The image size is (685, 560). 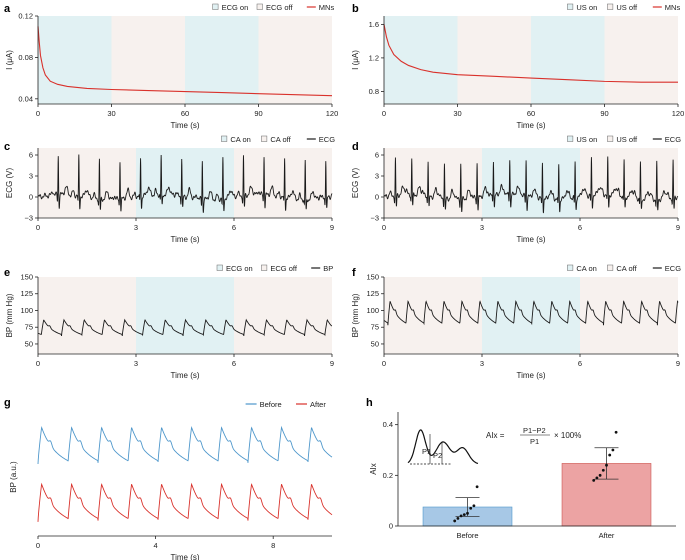 What do you see at coordinates (156, 545) in the screenshot?
I see `x-tick-label: 4` at bounding box center [156, 545].